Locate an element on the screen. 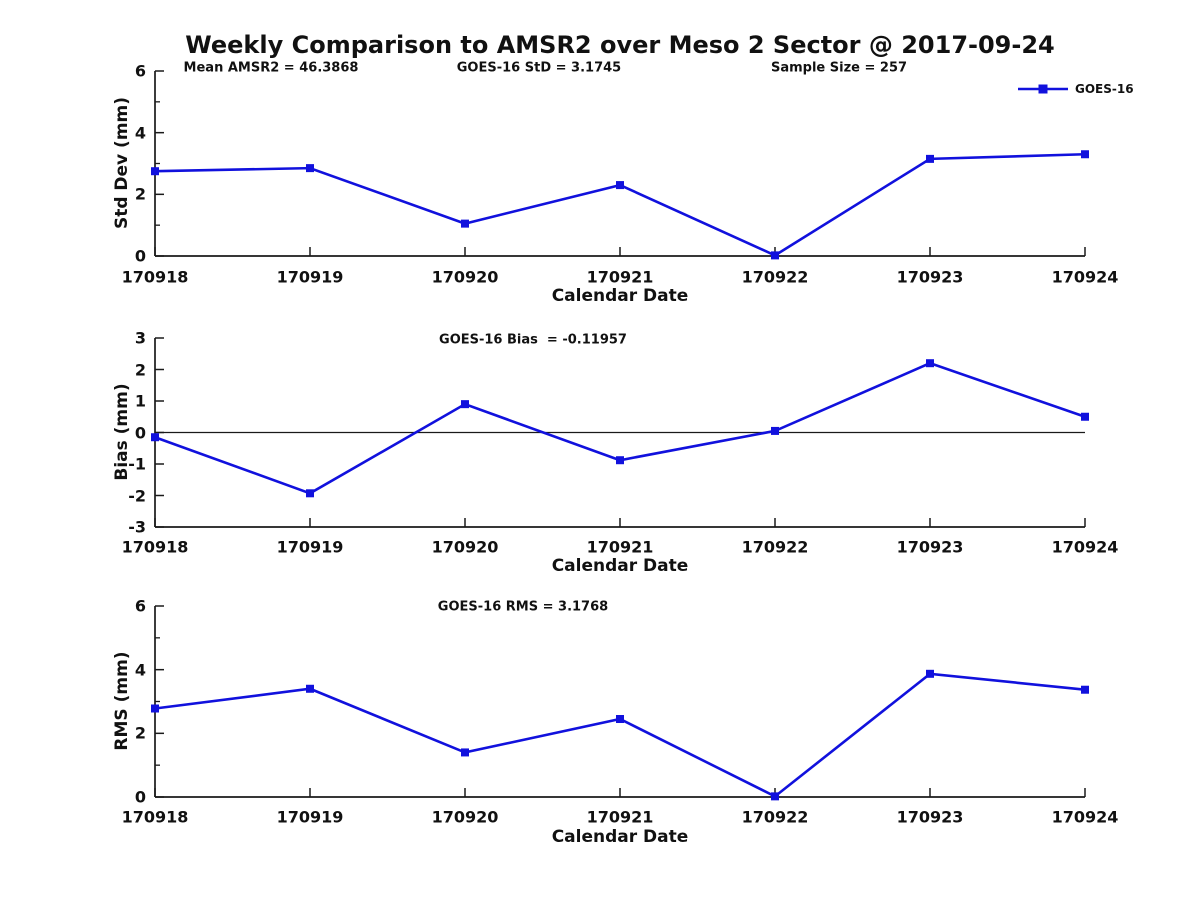  rms-weekly-x-tick-label: 170920 is located at coordinates (465, 817).